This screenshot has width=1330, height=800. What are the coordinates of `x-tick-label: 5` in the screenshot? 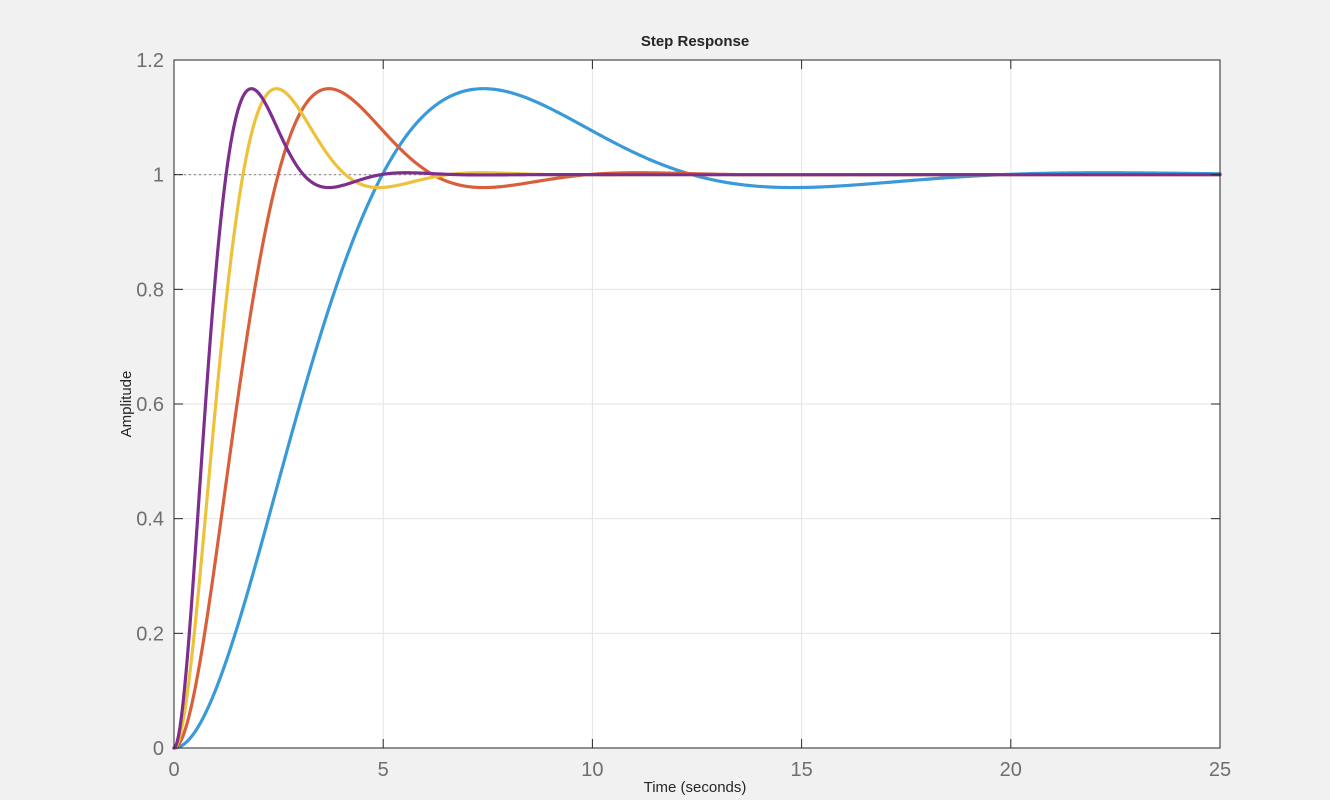 It's located at (383, 770).